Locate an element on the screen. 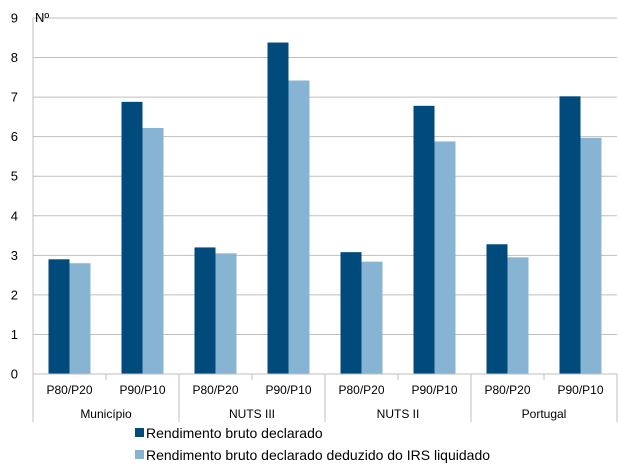 This screenshot has height=465, width=619. x-group-label: NUTS II is located at coordinates (398, 414).